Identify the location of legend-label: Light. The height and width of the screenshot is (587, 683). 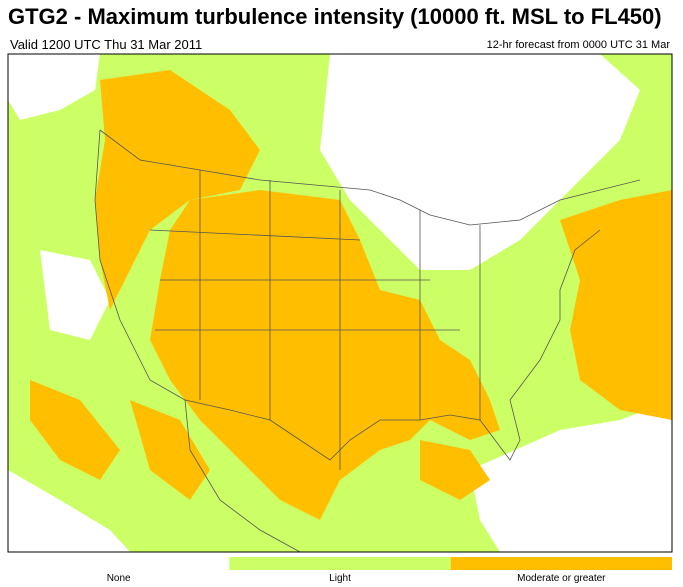
(340, 578).